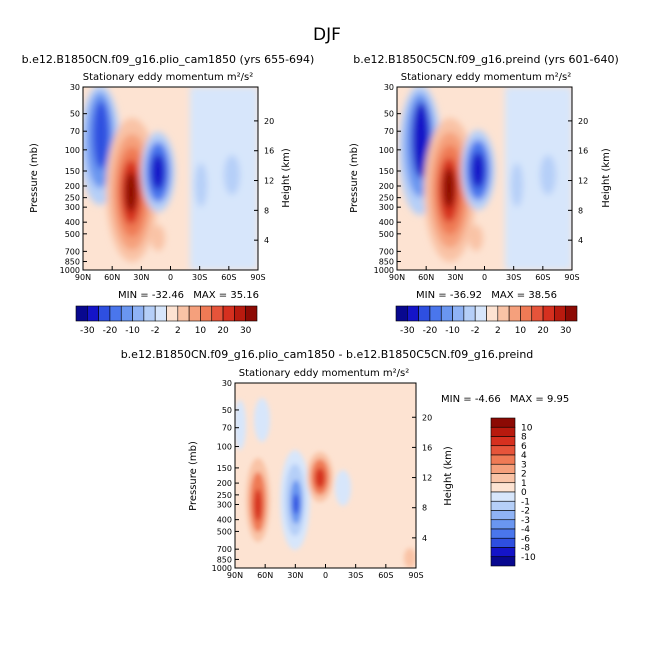 Image resolution: width=654 pixels, height=654 pixels. Describe the element at coordinates (227, 428) in the screenshot. I see `y-tick-label: 70` at that location.